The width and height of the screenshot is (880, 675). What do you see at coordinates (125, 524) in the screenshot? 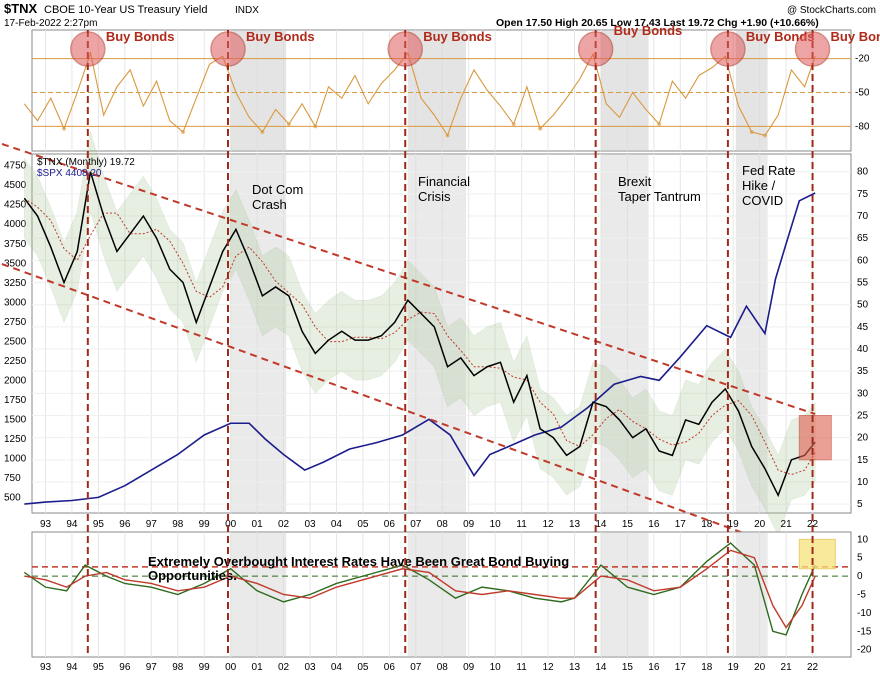
I see `price-x-tick: 96` at bounding box center [125, 524].